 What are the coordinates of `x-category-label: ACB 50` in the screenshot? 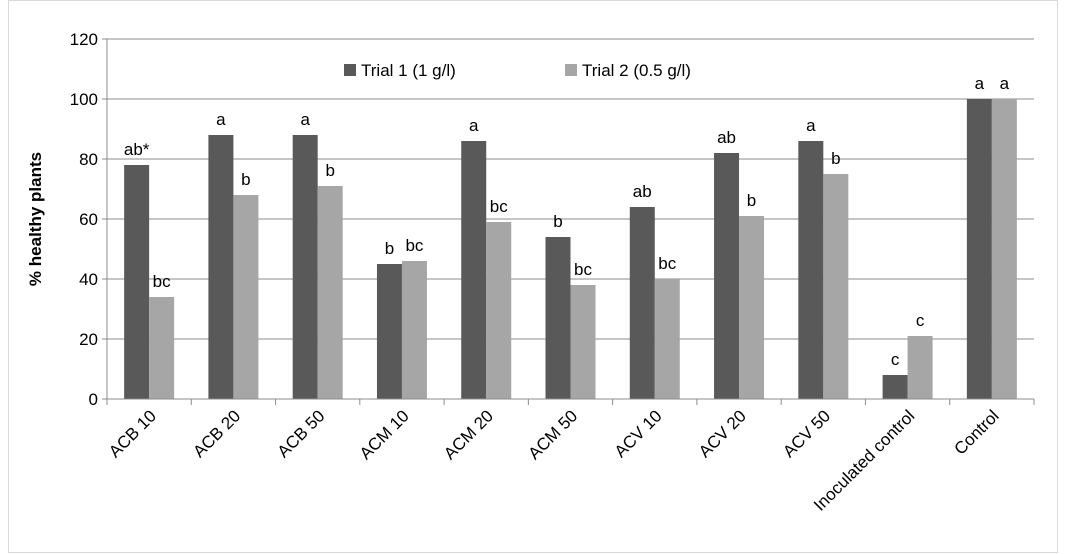 It's located at (301, 433).